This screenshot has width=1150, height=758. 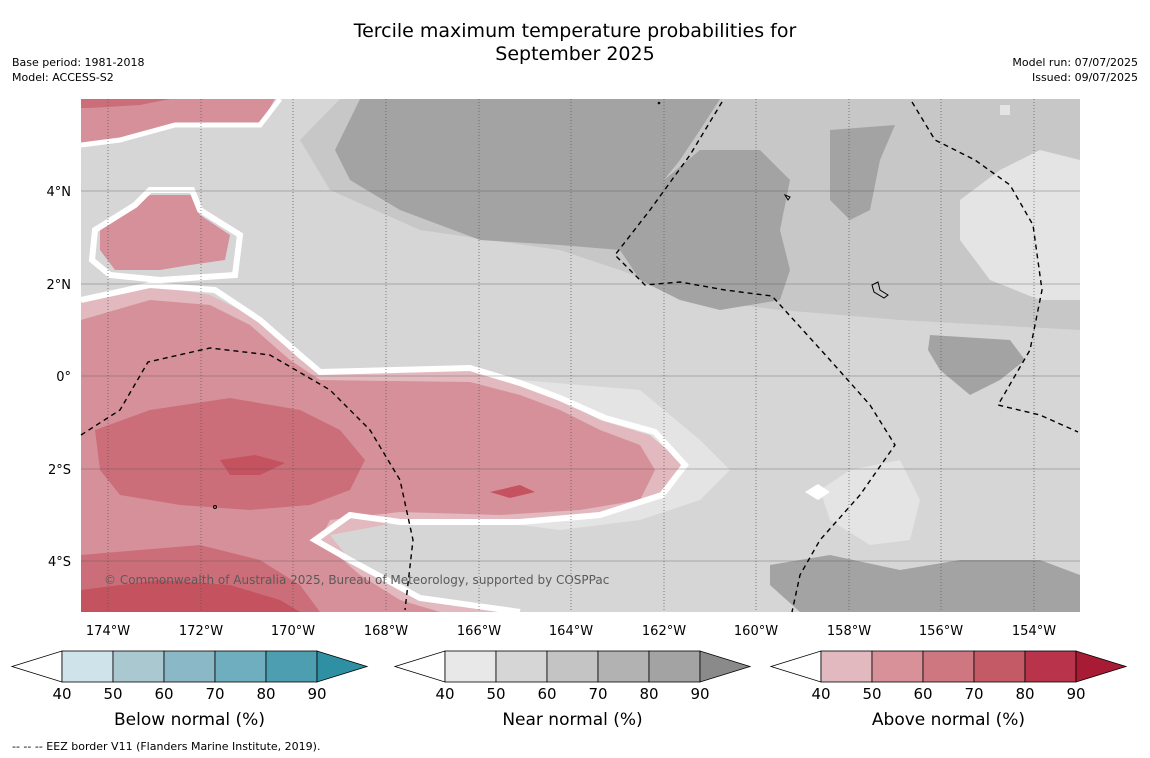 What do you see at coordinates (925, 583) in the screenshot?
I see `near-normal-80-se` at bounding box center [925, 583].